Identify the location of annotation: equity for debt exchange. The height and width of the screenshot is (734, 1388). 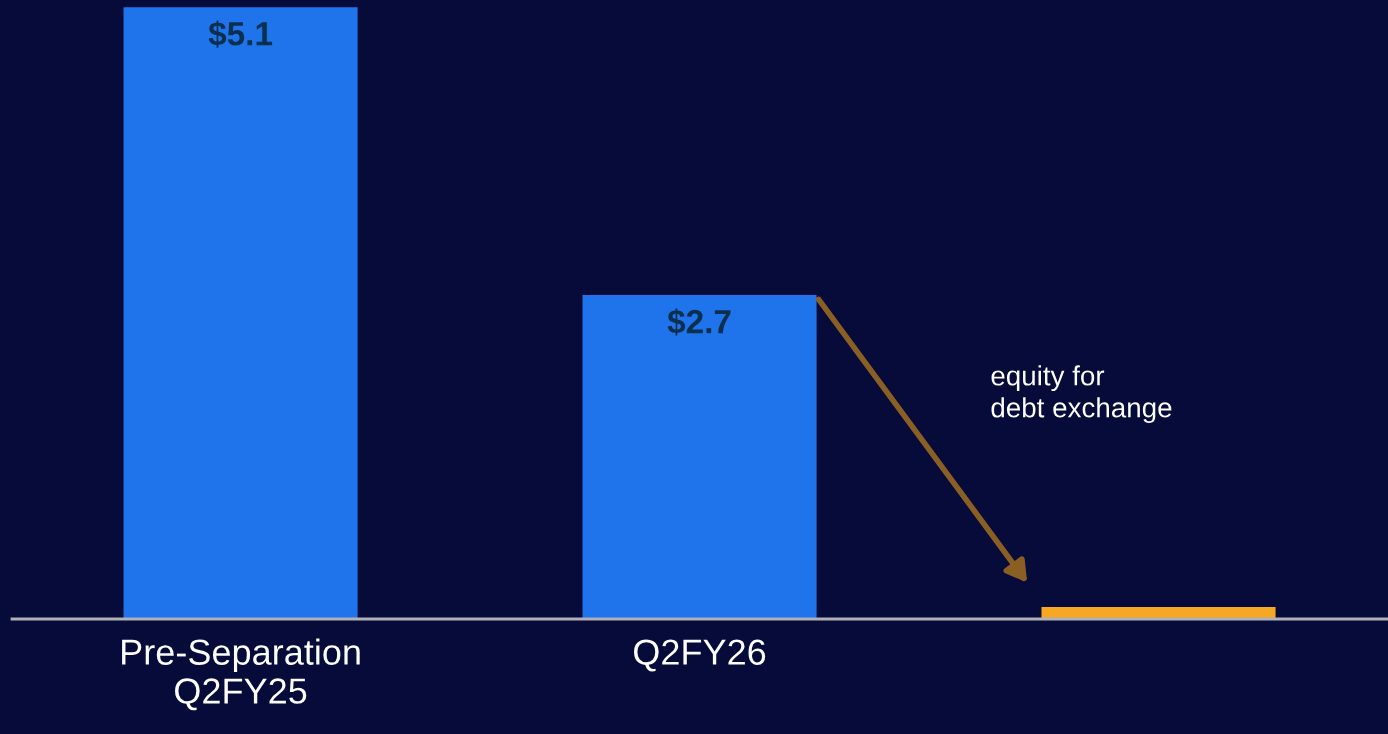
(1081, 394).